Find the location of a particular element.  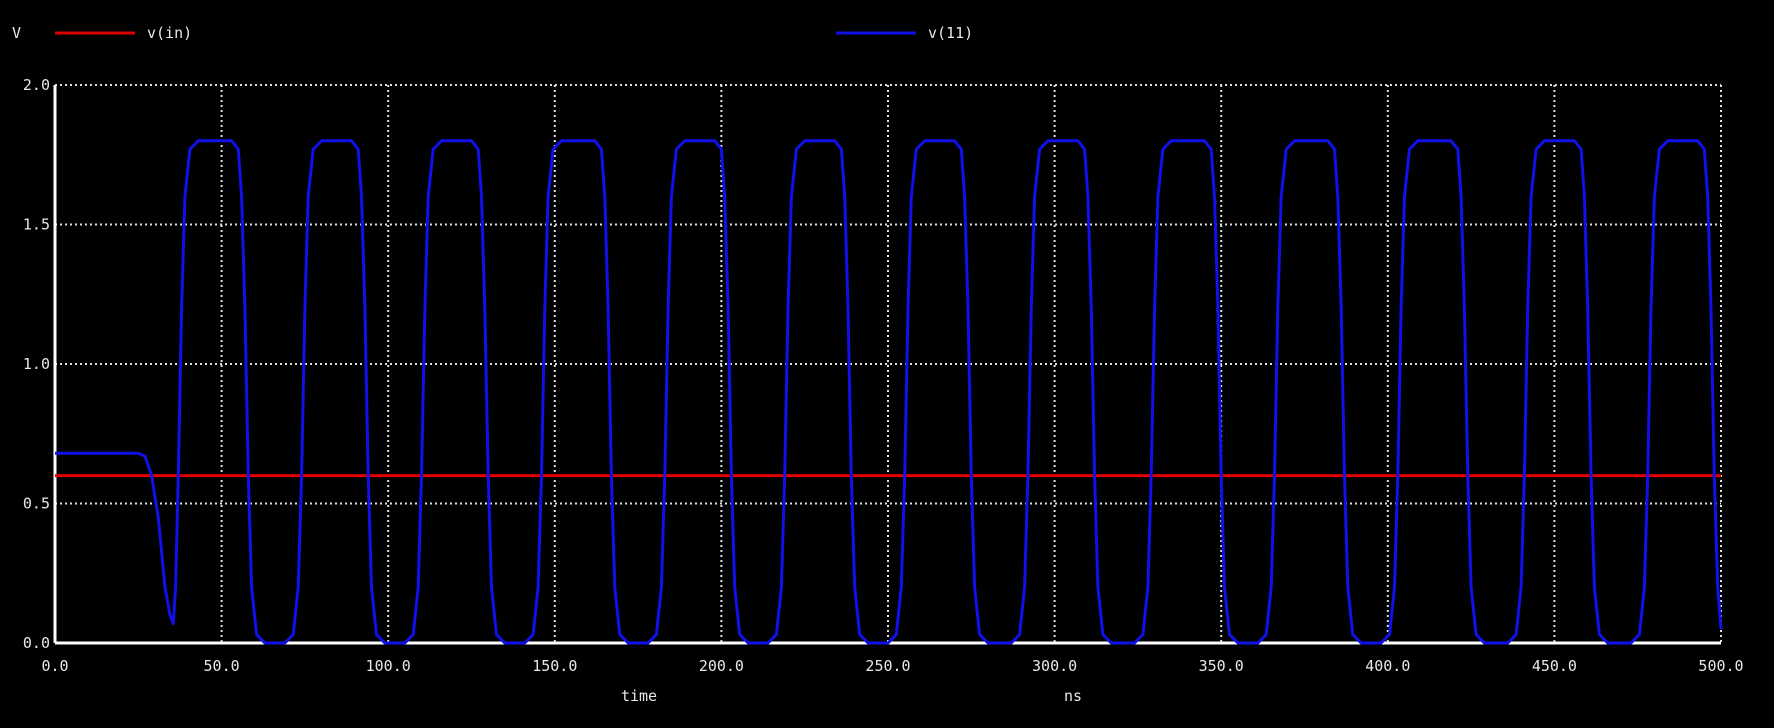

x-tick-label: 250.0 is located at coordinates (887, 666).